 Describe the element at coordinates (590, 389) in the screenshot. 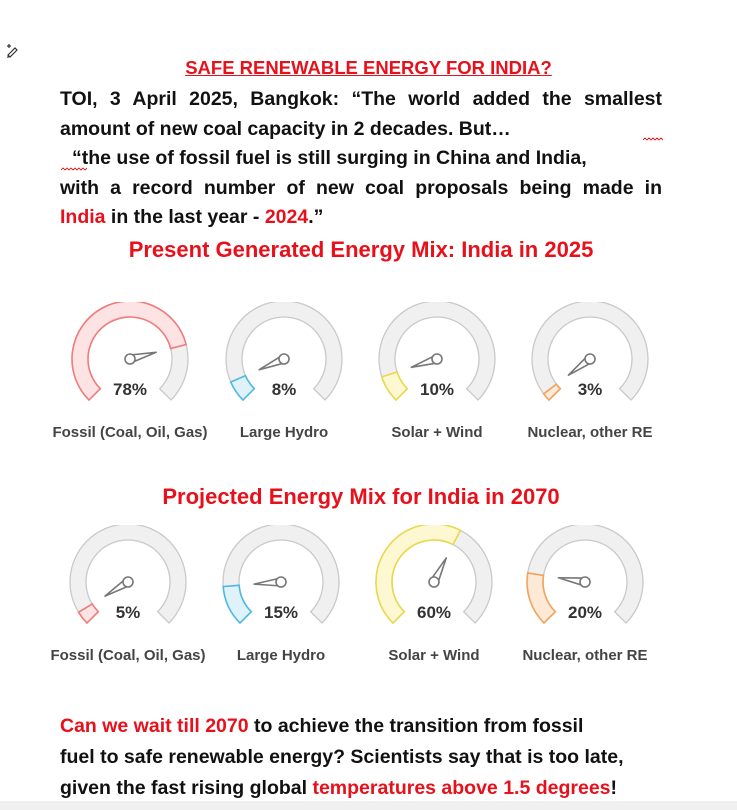

I see `gauge-value: 3%` at that location.